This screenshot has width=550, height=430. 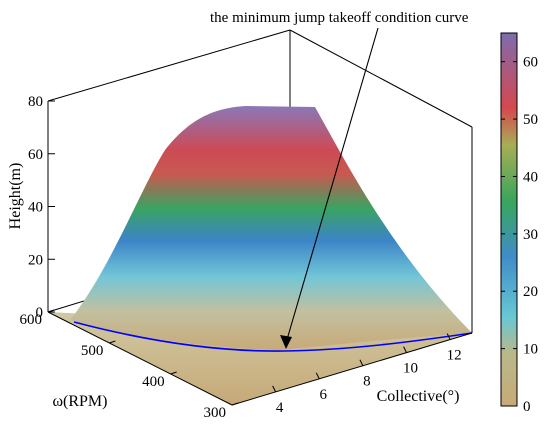 I want to click on y-axis-ticks: 300 400 500 600, so click(x=129, y=365).